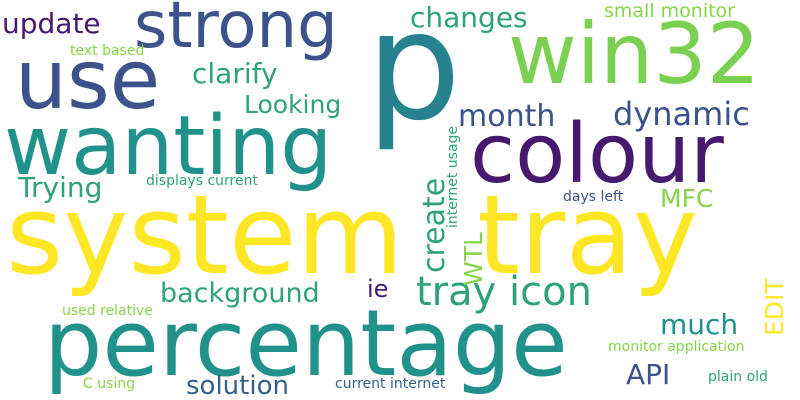 Image resolution: width=800 pixels, height=400 pixels. What do you see at coordinates (507, 116) in the screenshot?
I see `word-month: month` at bounding box center [507, 116].